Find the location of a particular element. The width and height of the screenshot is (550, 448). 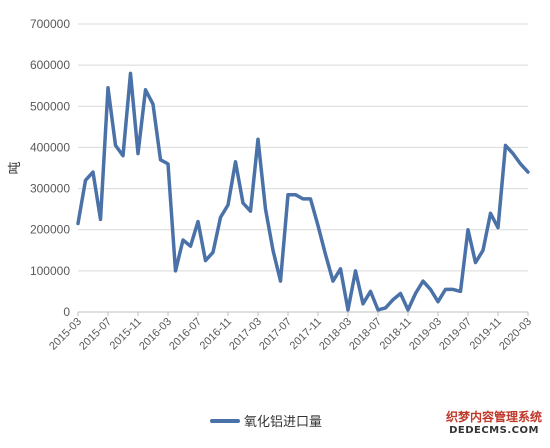

watermark: 织梦内容管理系统 DEDECMS.COM is located at coordinates (494, 424).